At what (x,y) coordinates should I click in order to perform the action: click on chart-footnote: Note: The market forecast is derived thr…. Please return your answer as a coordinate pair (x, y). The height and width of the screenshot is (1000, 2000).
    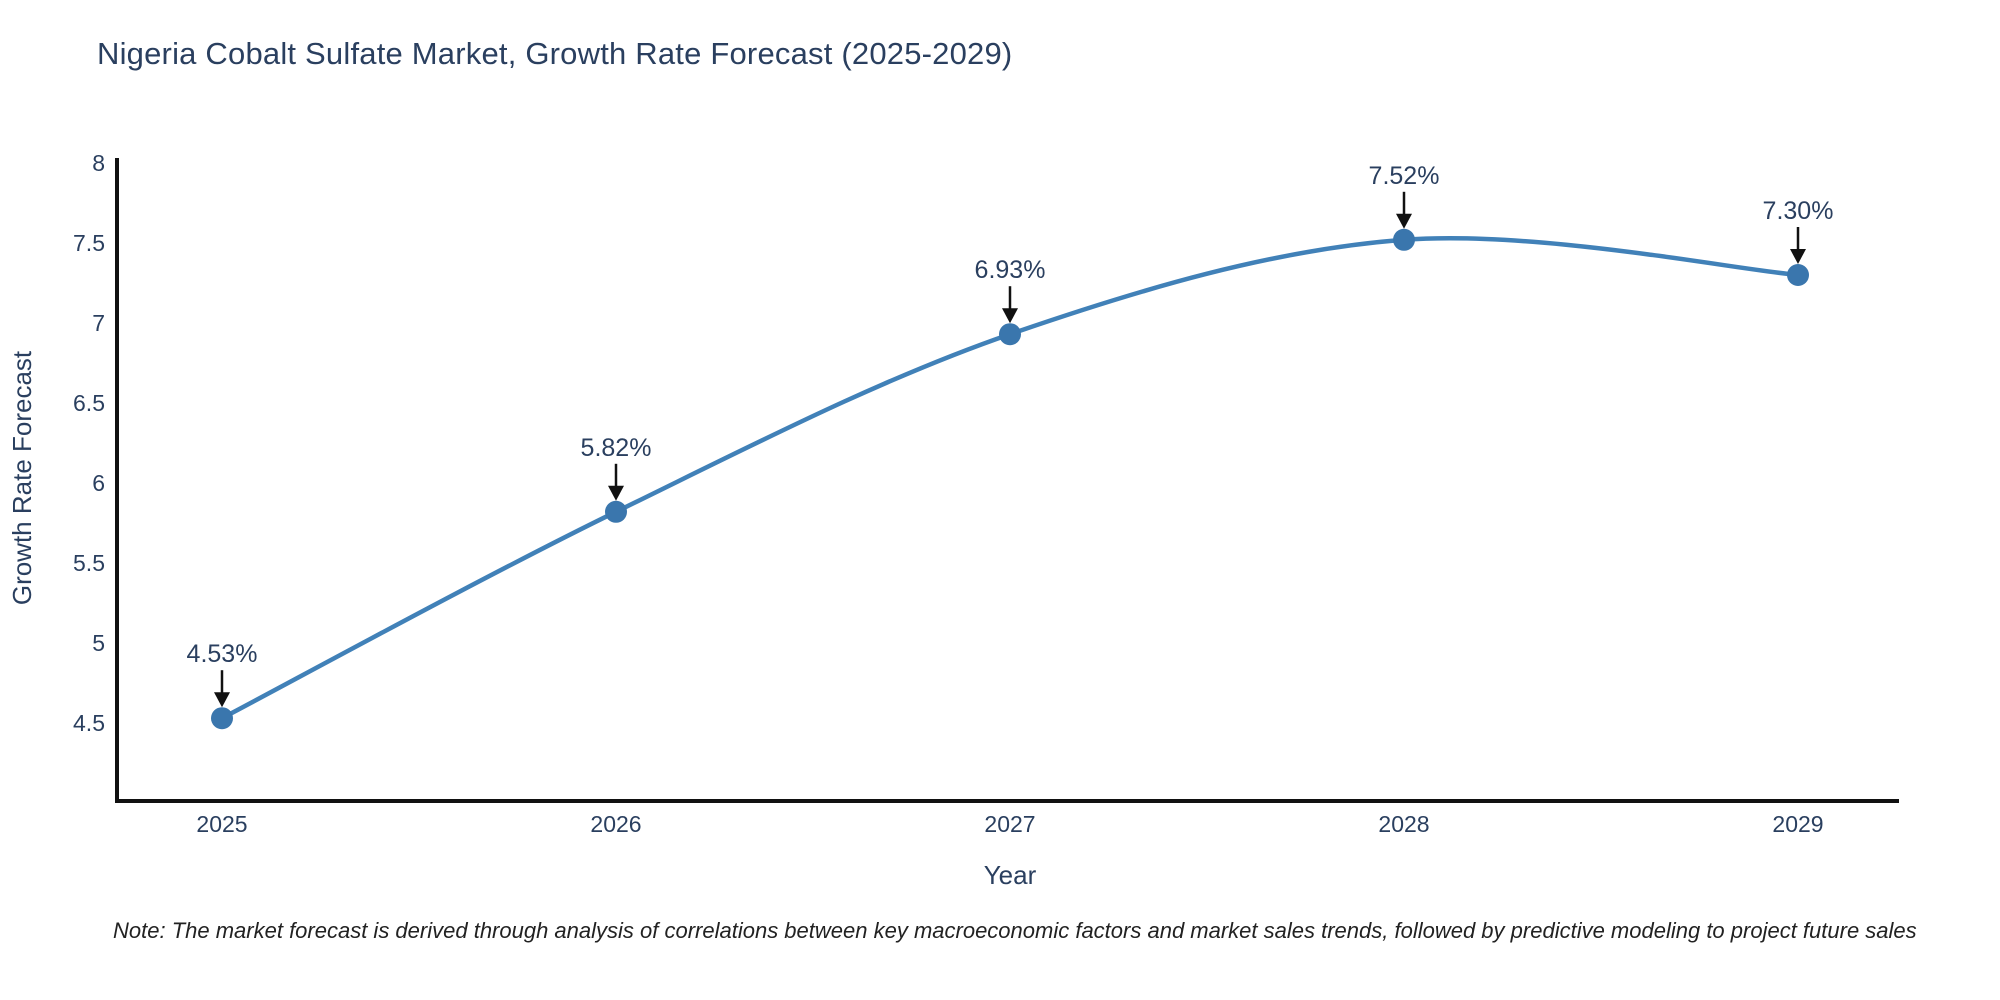
    Looking at the image, I should click on (1015, 930).